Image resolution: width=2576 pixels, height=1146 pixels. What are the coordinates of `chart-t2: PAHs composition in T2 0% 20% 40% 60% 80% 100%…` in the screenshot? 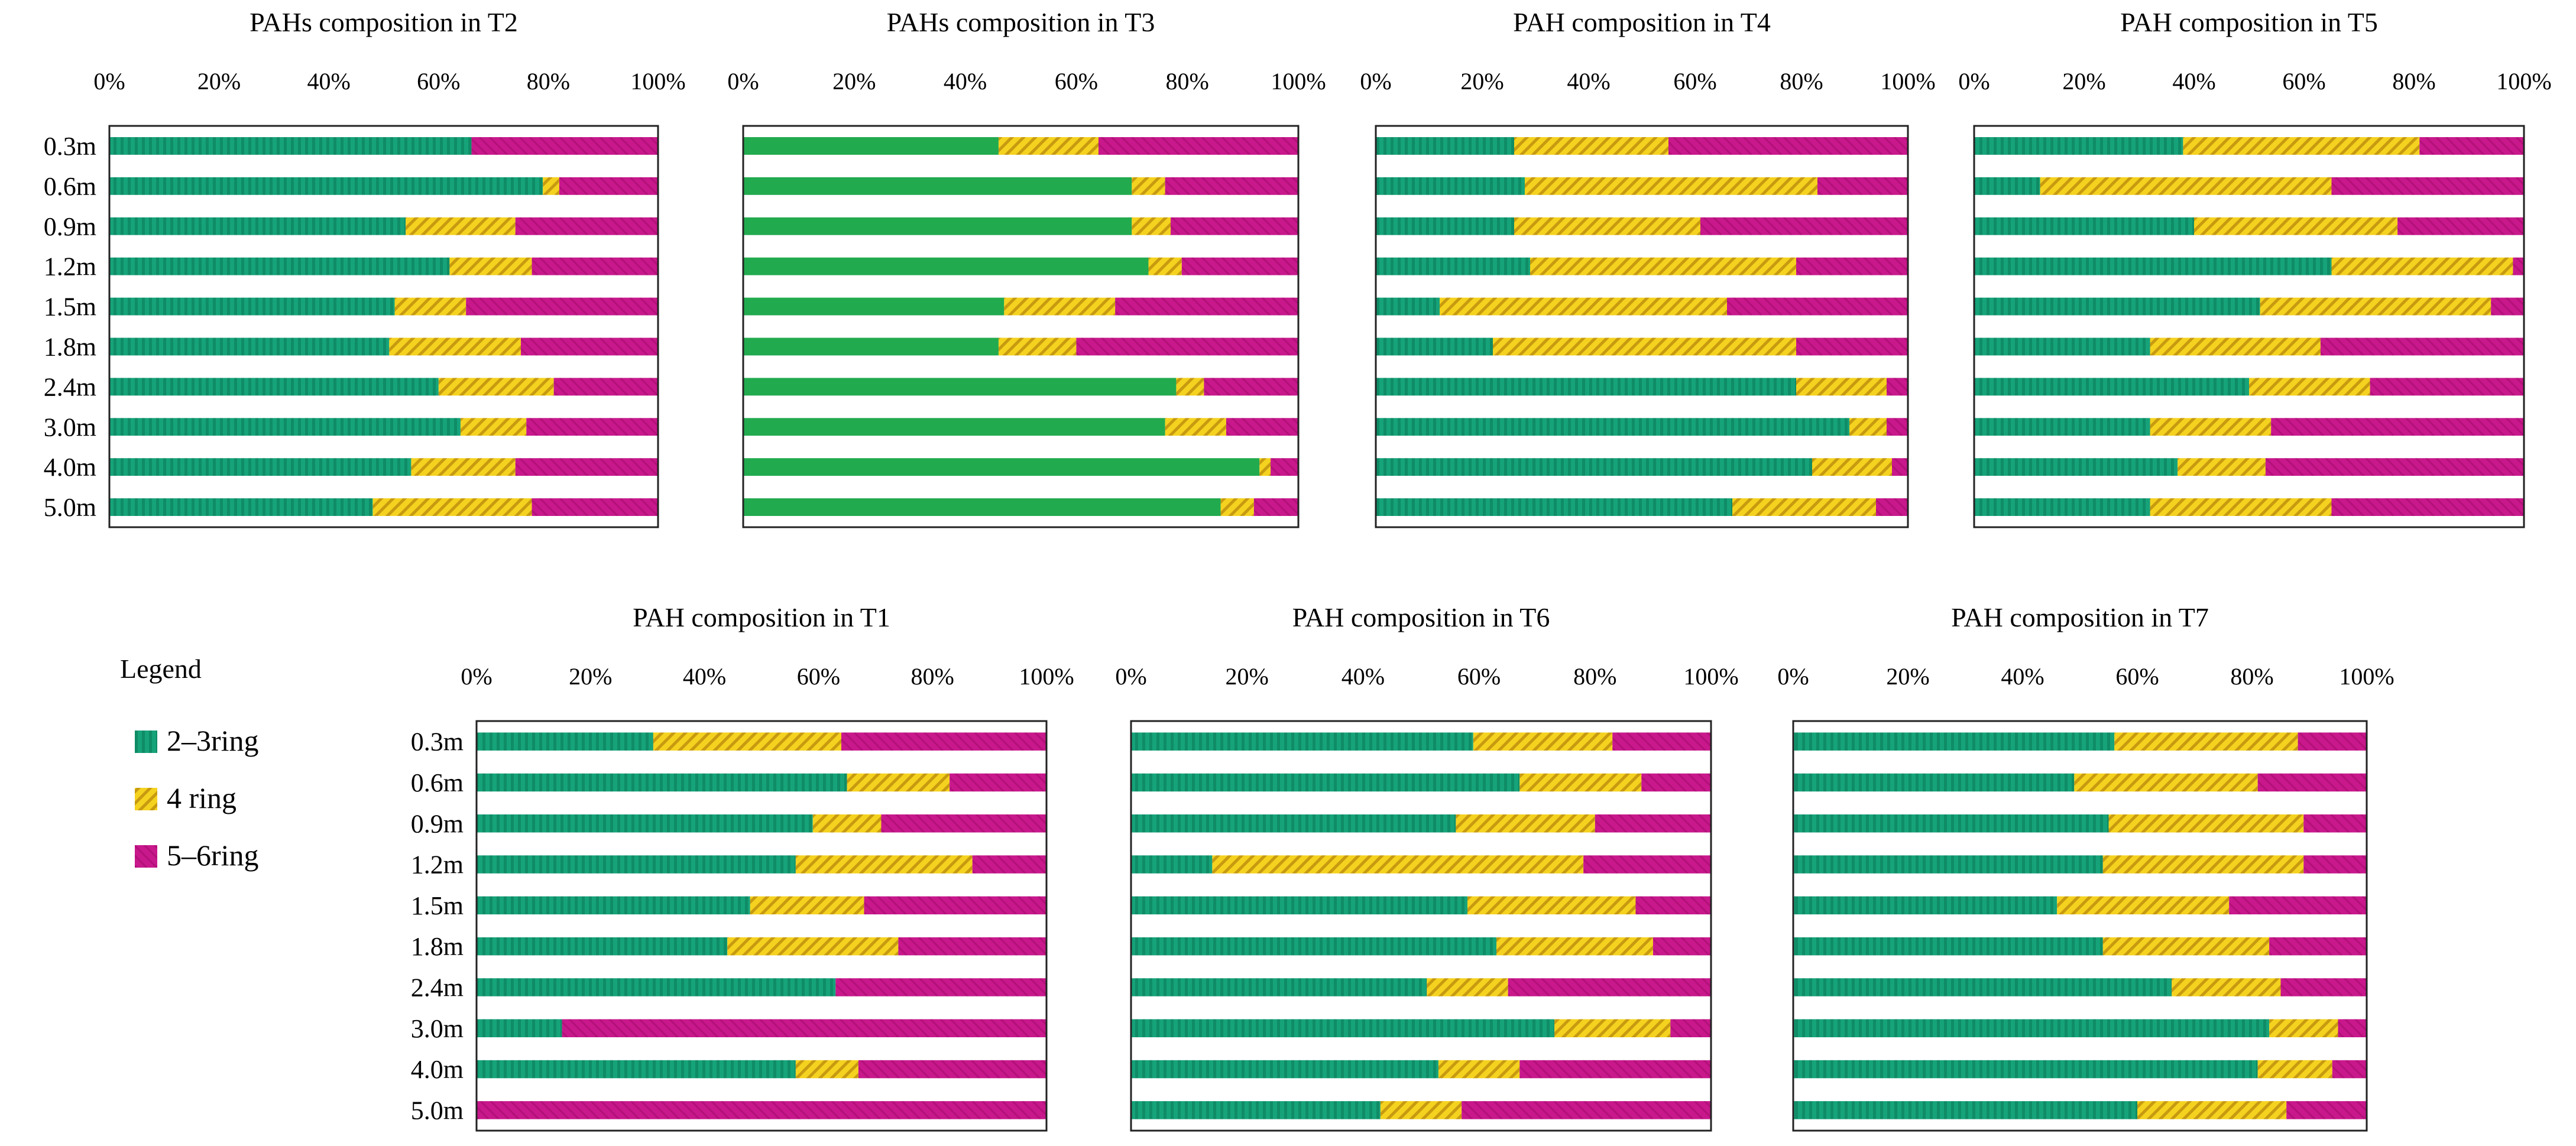 It's located at (365, 267).